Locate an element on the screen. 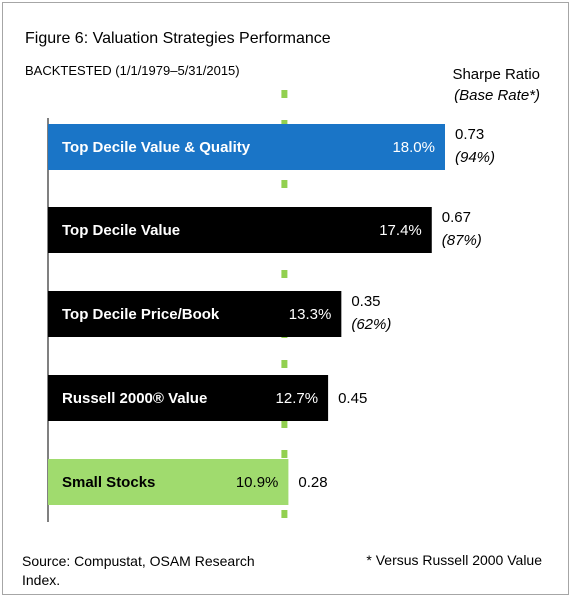  value-label-0: 18.0% is located at coordinates (413, 147).